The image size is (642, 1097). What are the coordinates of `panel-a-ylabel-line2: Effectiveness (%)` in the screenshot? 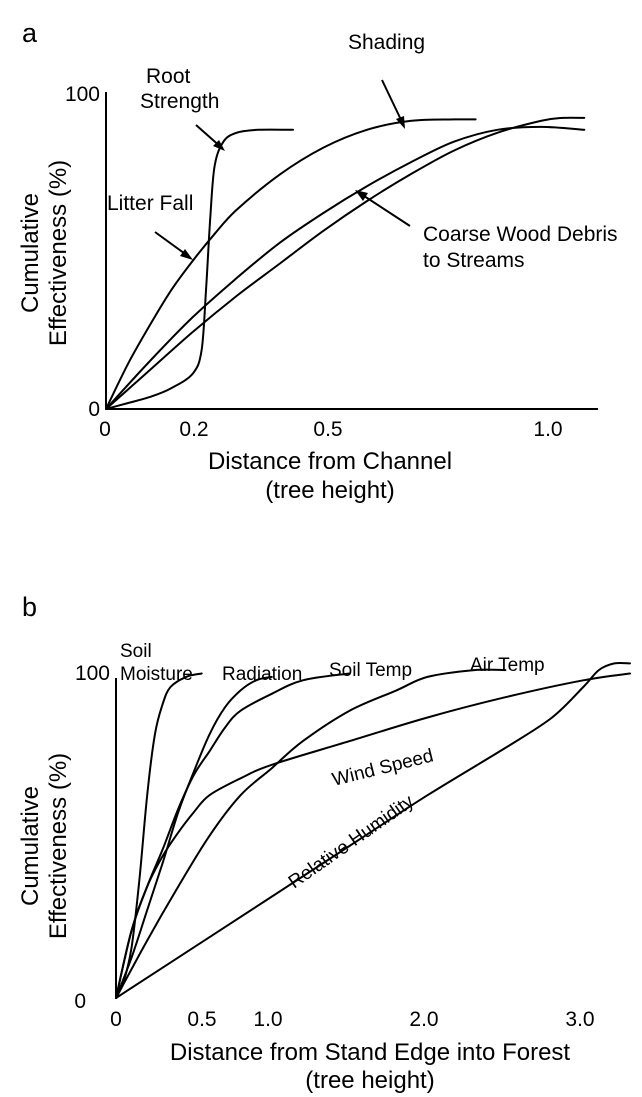 It's located at (58, 253).